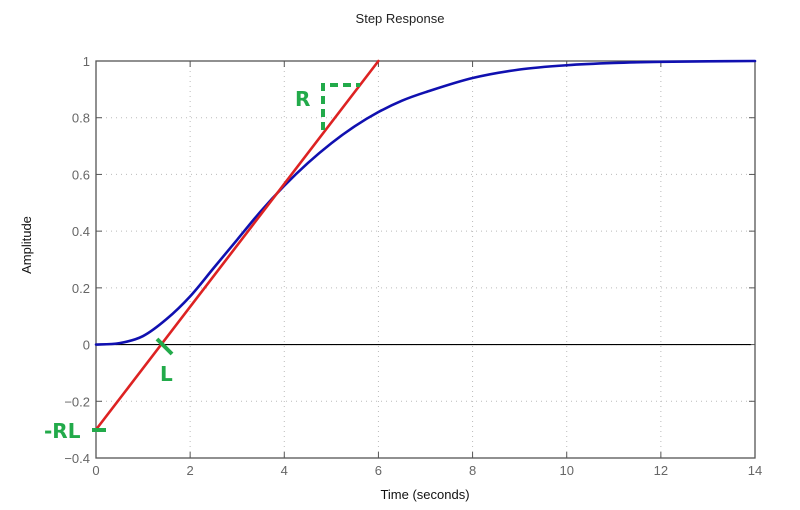 The height and width of the screenshot is (510, 800). I want to click on x-tick-label: 6, so click(378, 470).